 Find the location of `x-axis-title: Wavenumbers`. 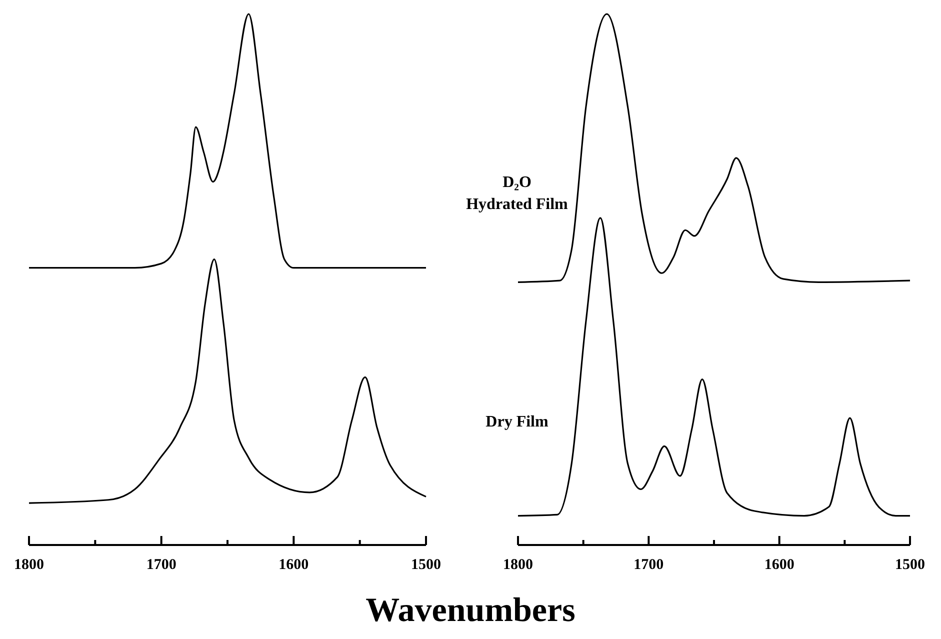

x-axis-title: Wavenumbers is located at coordinates (471, 610).